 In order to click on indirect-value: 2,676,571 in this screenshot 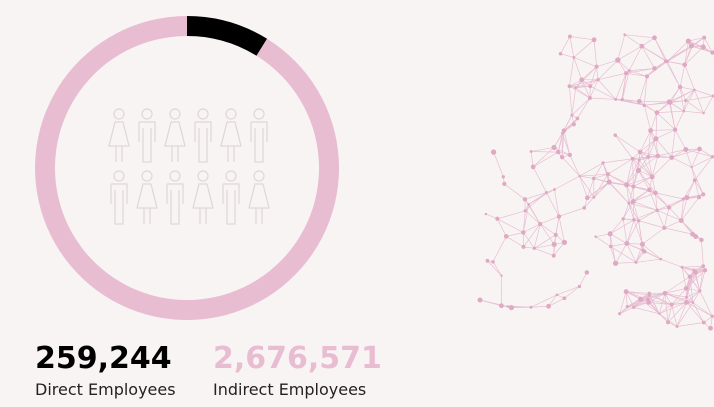, I will do `click(297, 358)`.